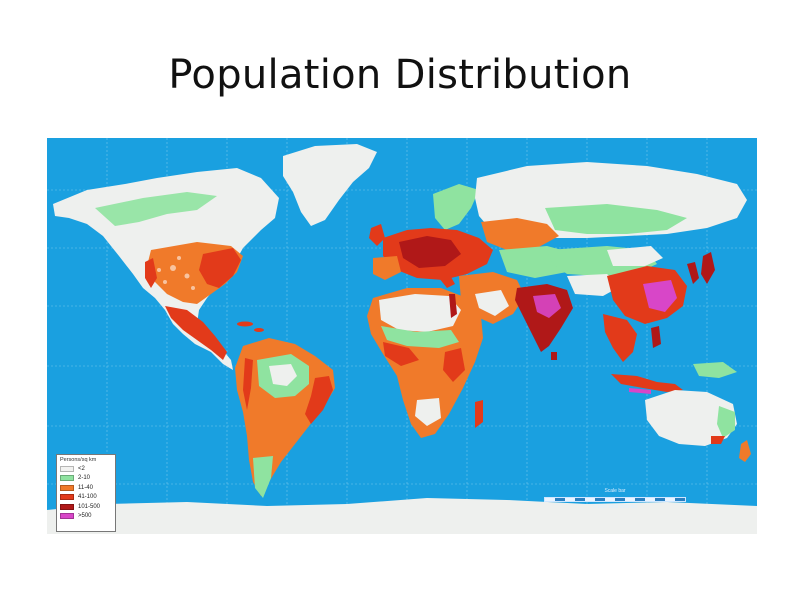 The height and width of the screenshot is (600, 800). Describe the element at coordinates (428, 412) in the screenshot. I see `kalahari` at that location.